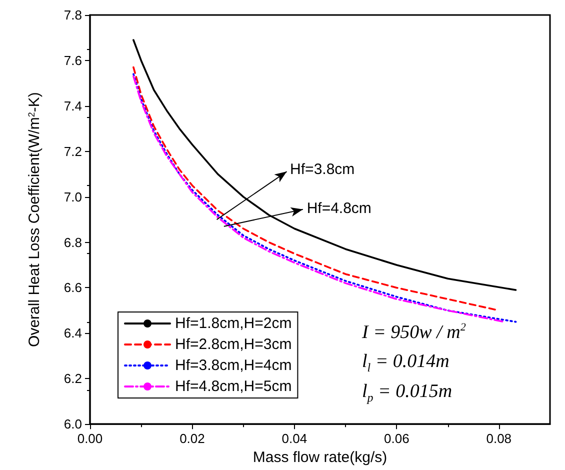 This screenshot has height=470, width=565. Describe the element at coordinates (295, 438) in the screenshot. I see `x-tick-label: 0.04` at that location.